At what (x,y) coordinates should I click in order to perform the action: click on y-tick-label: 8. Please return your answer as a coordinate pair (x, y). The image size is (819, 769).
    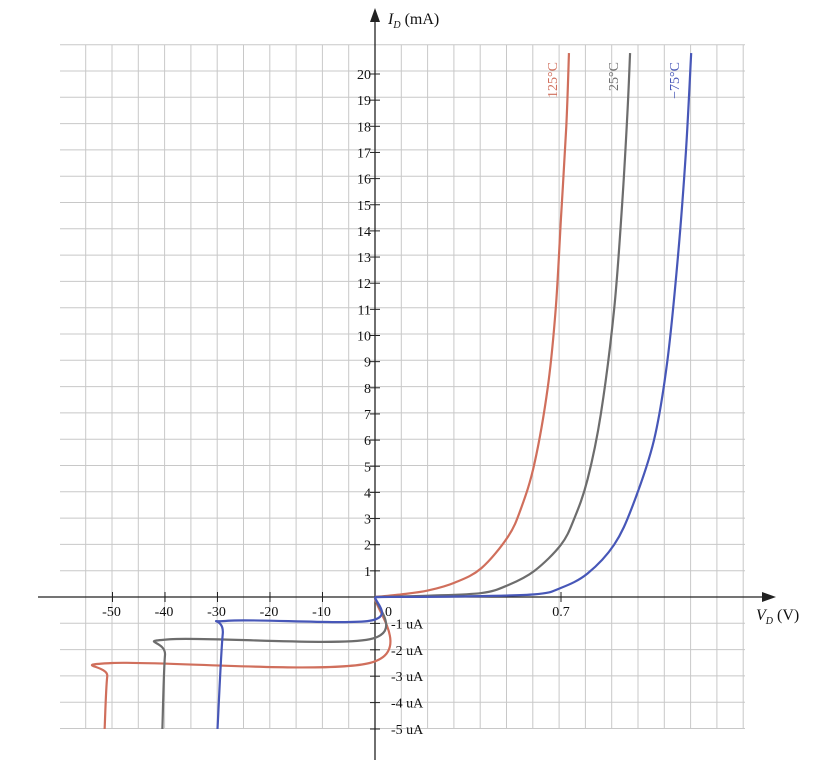
    Looking at the image, I should click on (367, 389).